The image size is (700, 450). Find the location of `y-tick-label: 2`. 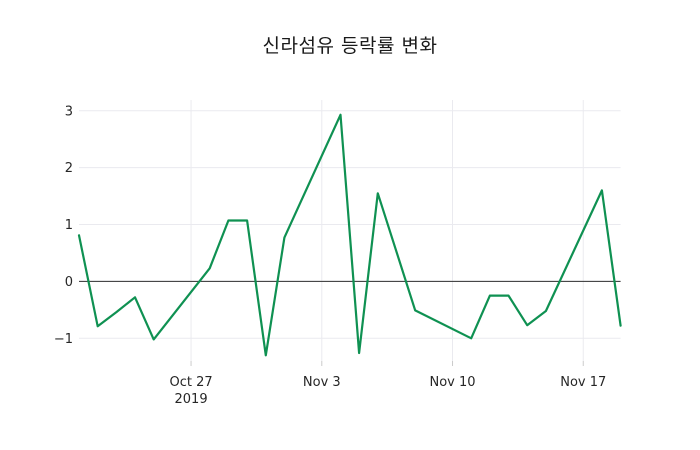

y-tick-label: 2 is located at coordinates (69, 168).